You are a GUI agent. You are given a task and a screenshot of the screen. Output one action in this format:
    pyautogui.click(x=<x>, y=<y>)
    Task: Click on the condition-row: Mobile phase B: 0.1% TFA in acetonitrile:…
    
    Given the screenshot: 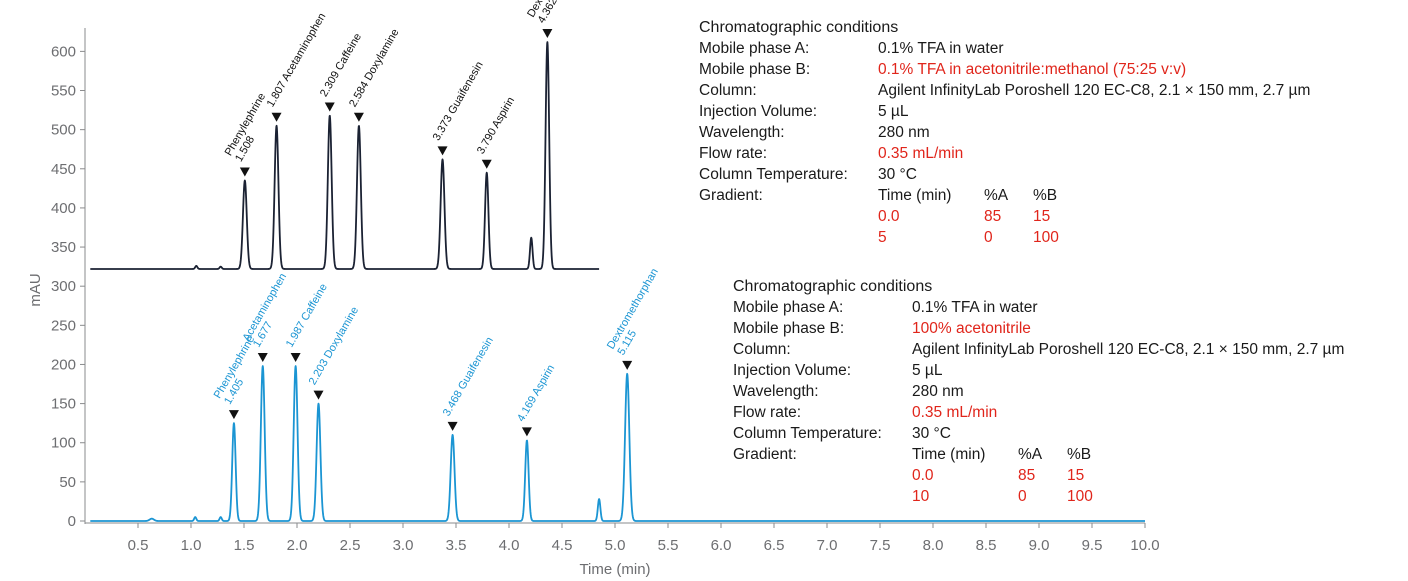 What is the action you would take?
    pyautogui.click(x=1044, y=69)
    